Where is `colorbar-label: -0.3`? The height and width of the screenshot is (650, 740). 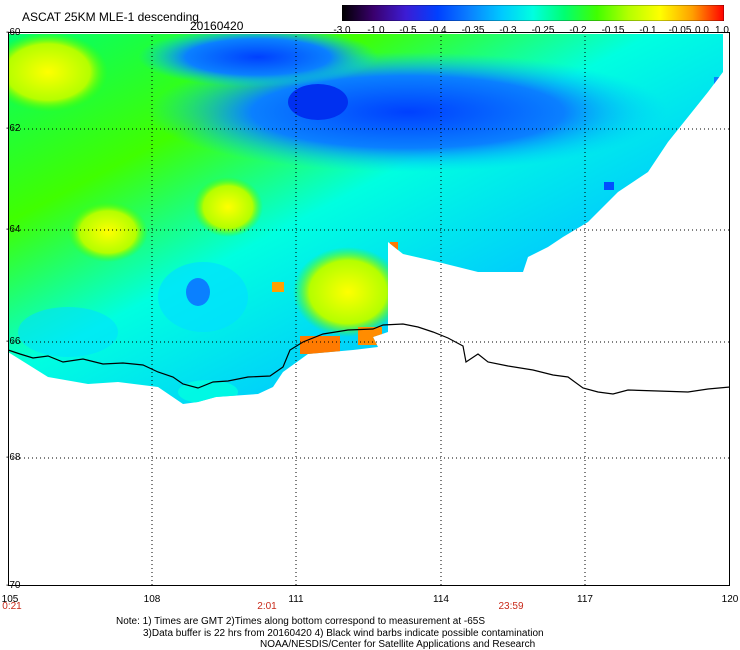 colorbar-label: -0.3 is located at coordinates (508, 30).